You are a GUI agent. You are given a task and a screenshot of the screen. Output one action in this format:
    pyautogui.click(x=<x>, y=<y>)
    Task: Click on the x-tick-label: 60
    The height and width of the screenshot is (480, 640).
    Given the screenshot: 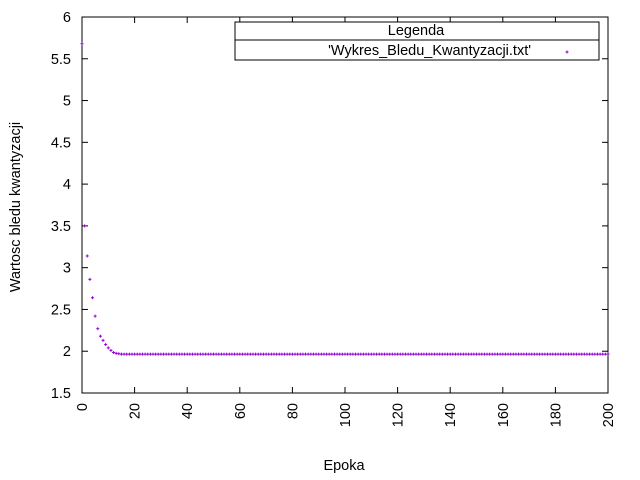 What is the action you would take?
    pyautogui.click(x=241, y=411)
    